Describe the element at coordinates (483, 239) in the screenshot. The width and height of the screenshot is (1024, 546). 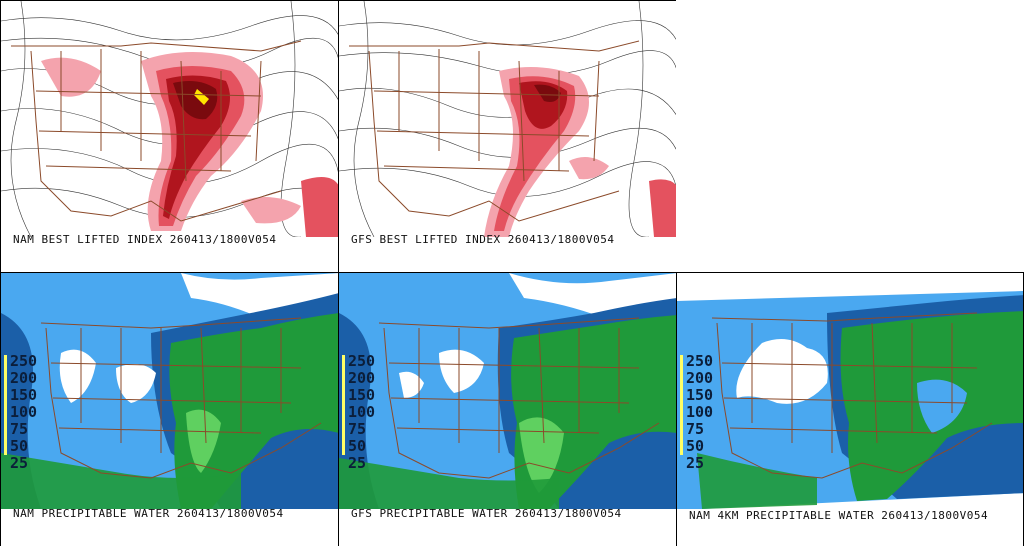
I see `gfs-lifted-index-caption: GFS BEST LIFTED INDEX 260413/1800V054` at that location.